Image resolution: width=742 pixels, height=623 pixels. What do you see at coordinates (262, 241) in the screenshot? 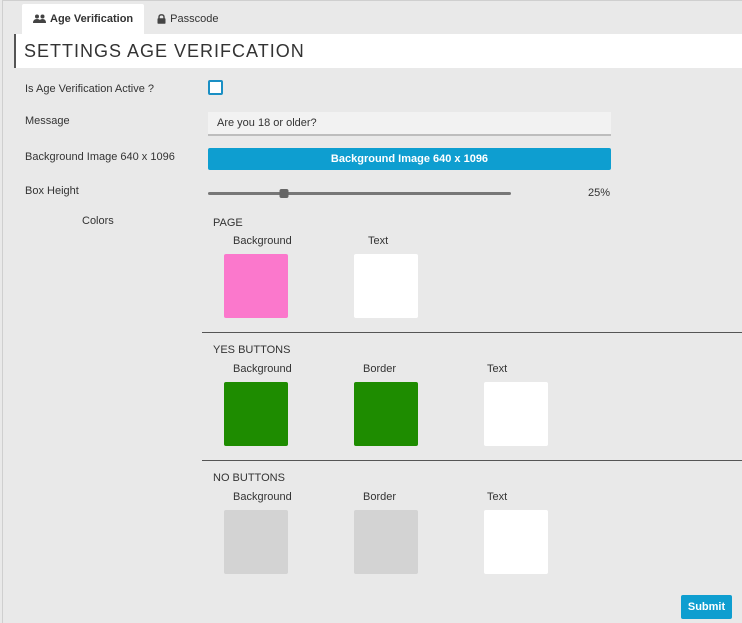
I see `page-background-label: Background` at bounding box center [262, 241].